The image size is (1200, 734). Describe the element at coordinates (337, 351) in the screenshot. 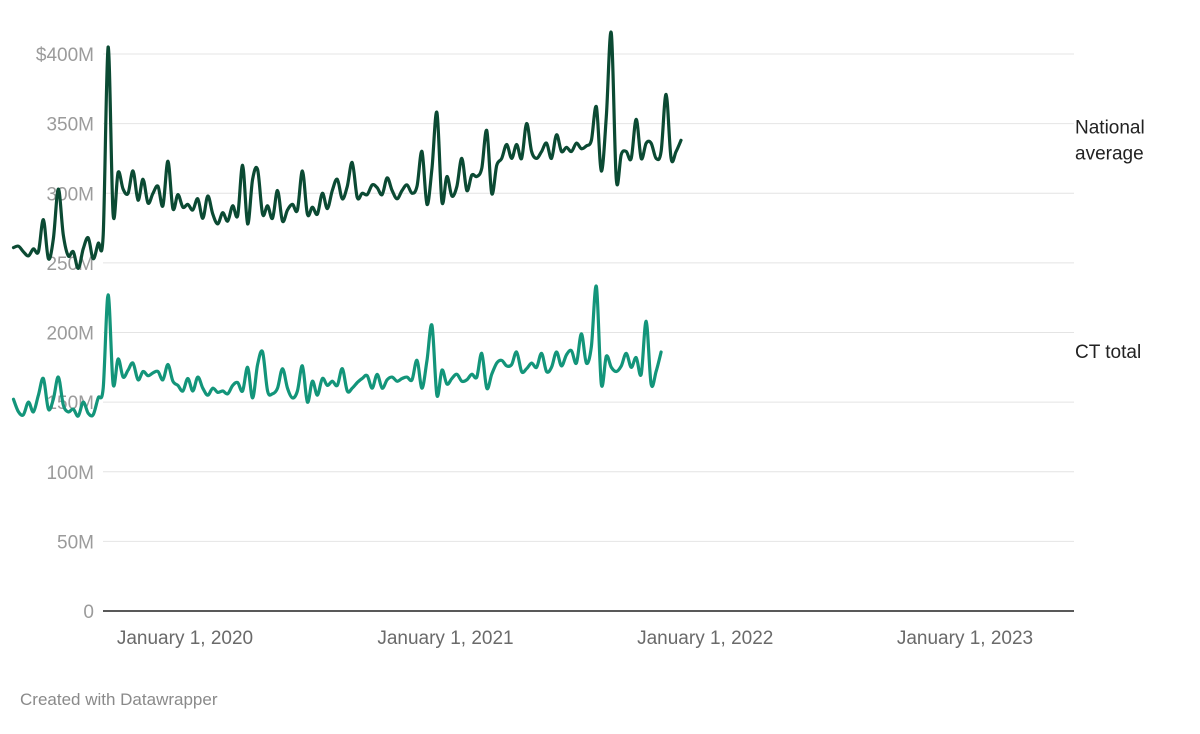

I see `series-line-ct-total` at that location.